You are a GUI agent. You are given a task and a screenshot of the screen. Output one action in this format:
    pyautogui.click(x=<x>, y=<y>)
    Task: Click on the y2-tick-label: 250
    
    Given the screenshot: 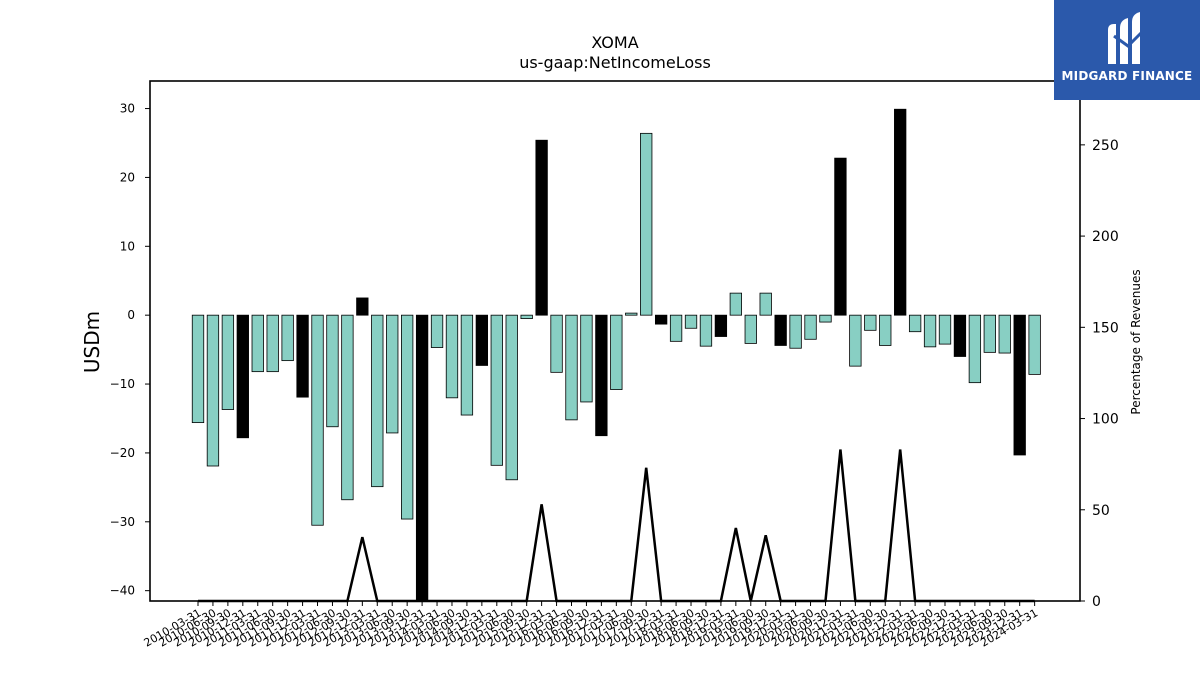 What is the action you would take?
    pyautogui.click(x=1105, y=146)
    